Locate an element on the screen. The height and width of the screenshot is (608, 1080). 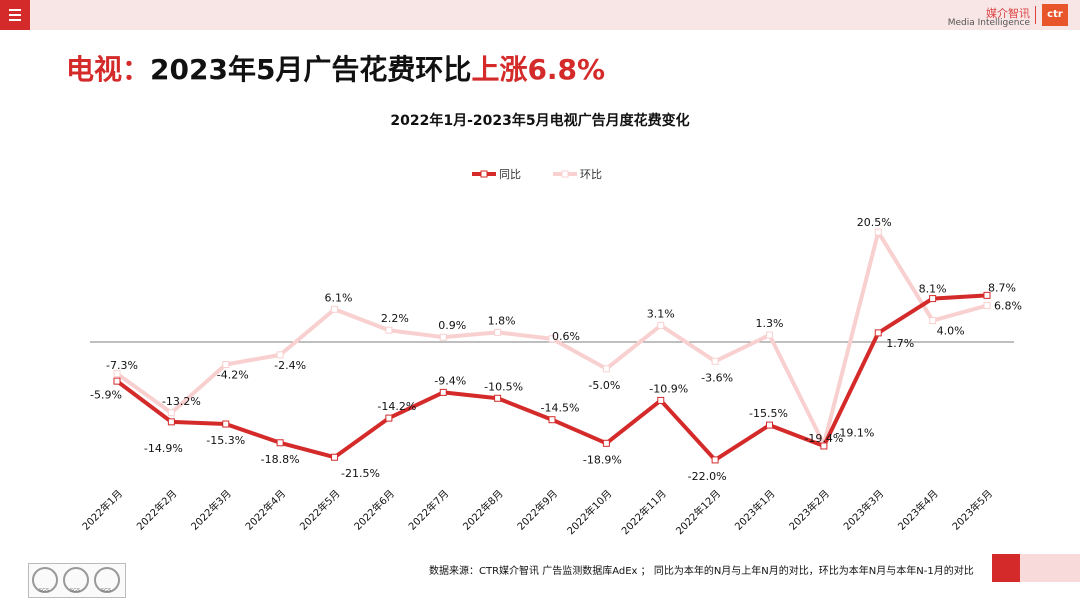
data-label-mom: -3.6% is located at coordinates (717, 377).